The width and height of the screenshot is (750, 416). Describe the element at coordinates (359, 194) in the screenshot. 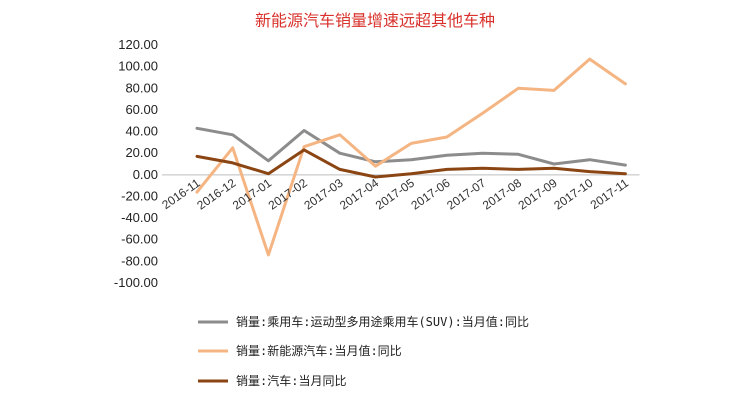

I see `x-tick-label: 2017-04` at that location.